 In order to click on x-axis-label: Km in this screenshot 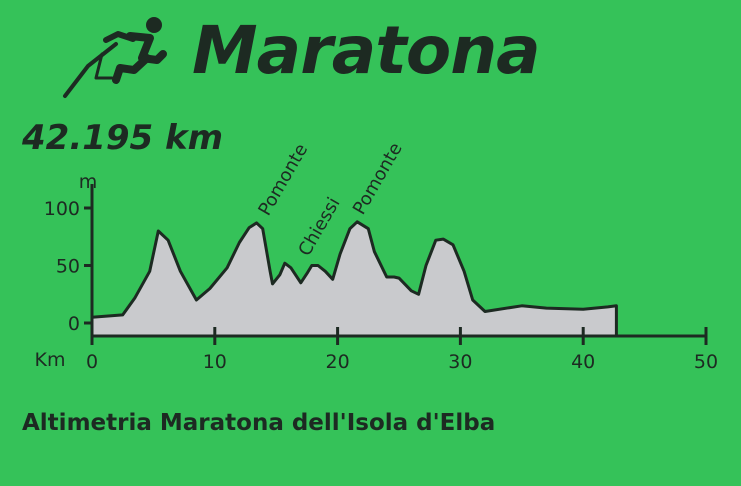, I will do `click(50, 360)`.